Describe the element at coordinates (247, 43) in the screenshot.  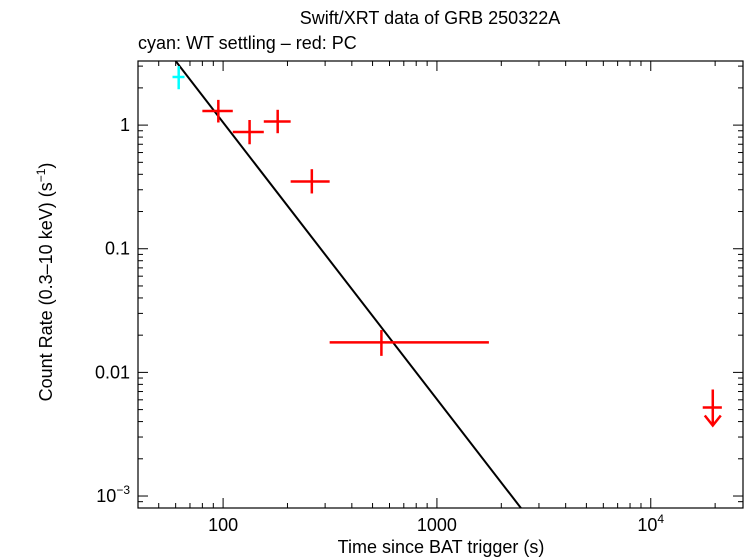
I see `chart-subtitle: cyan: WT settling – red: PC` at that location.